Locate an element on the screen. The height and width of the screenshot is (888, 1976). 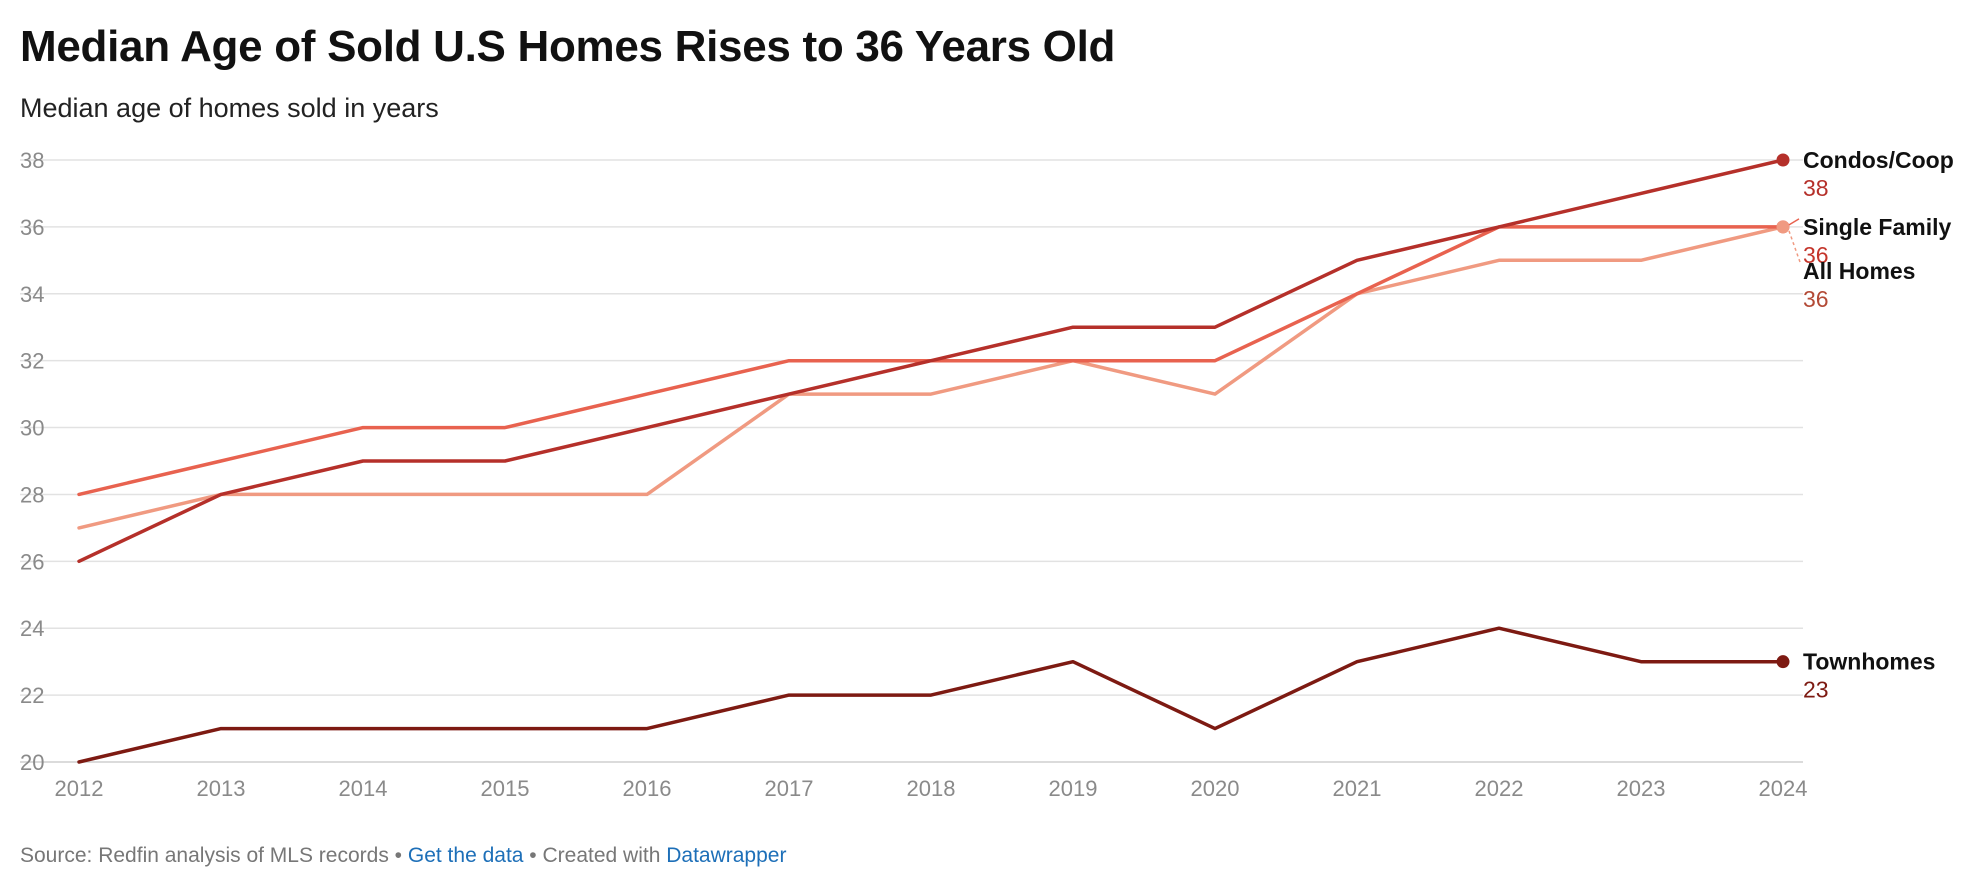
y-tick-label: 22 is located at coordinates (32, 695).